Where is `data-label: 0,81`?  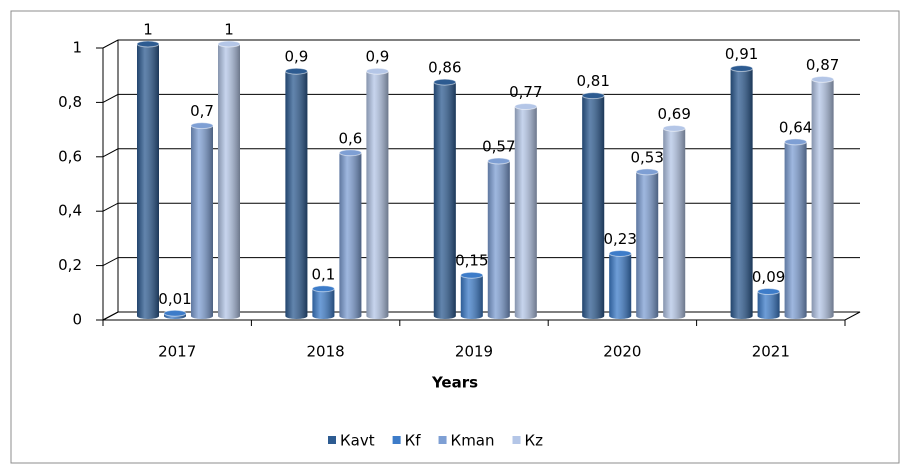 data-label: 0,81 is located at coordinates (592, 81).